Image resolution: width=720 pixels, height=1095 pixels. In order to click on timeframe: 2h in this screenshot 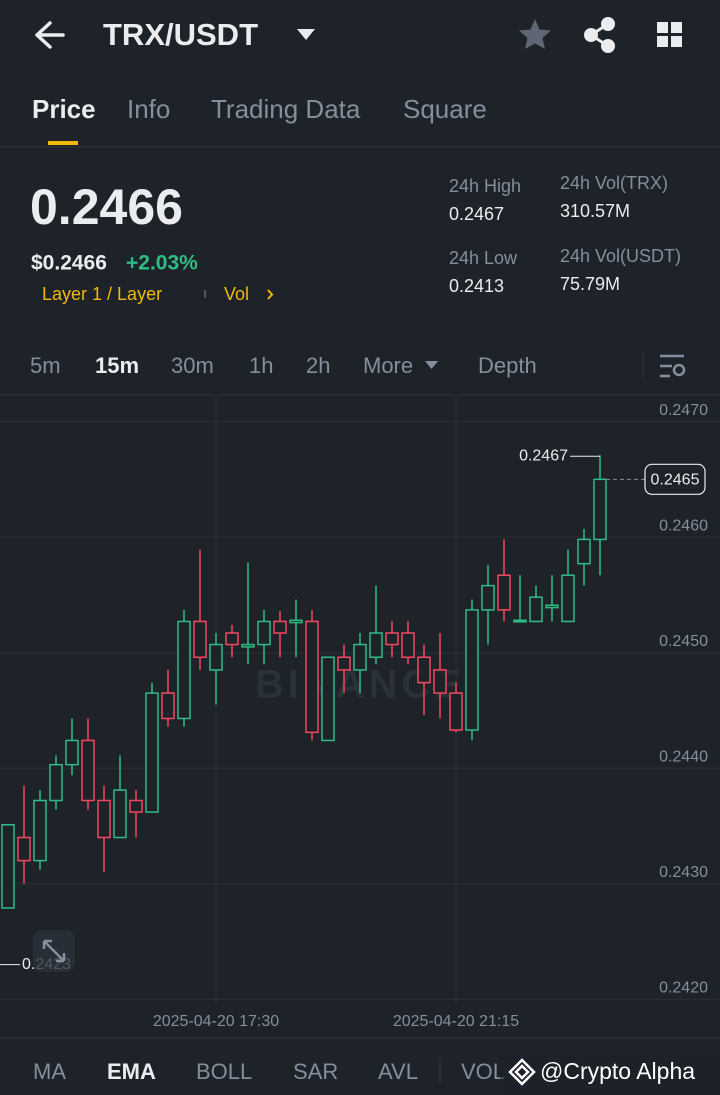, I will do `click(318, 365)`.